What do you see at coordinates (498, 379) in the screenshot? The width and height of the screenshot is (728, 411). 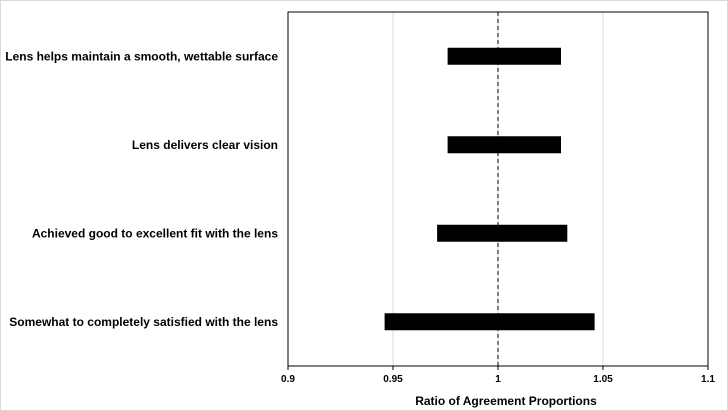 I see `x-tick-label-2: 1` at bounding box center [498, 379].